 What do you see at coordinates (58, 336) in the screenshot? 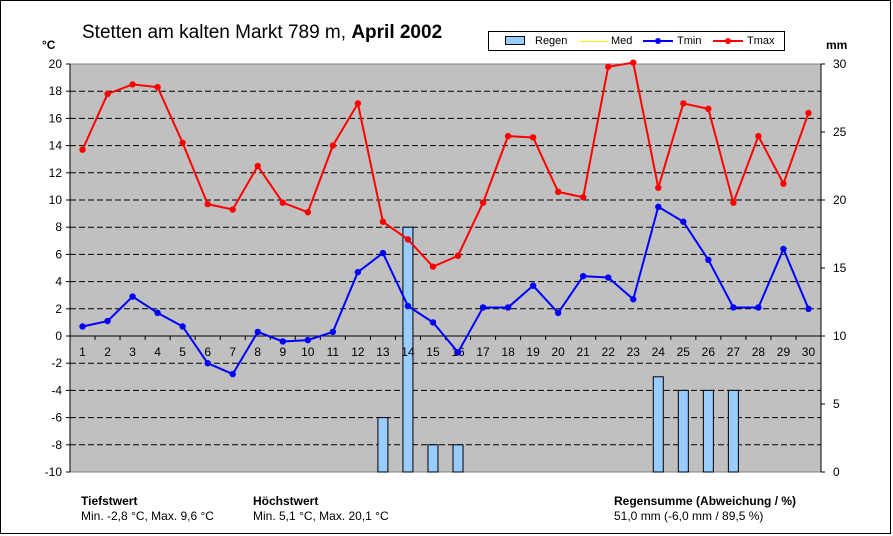
I see `left-tick-label: 0` at bounding box center [58, 336].